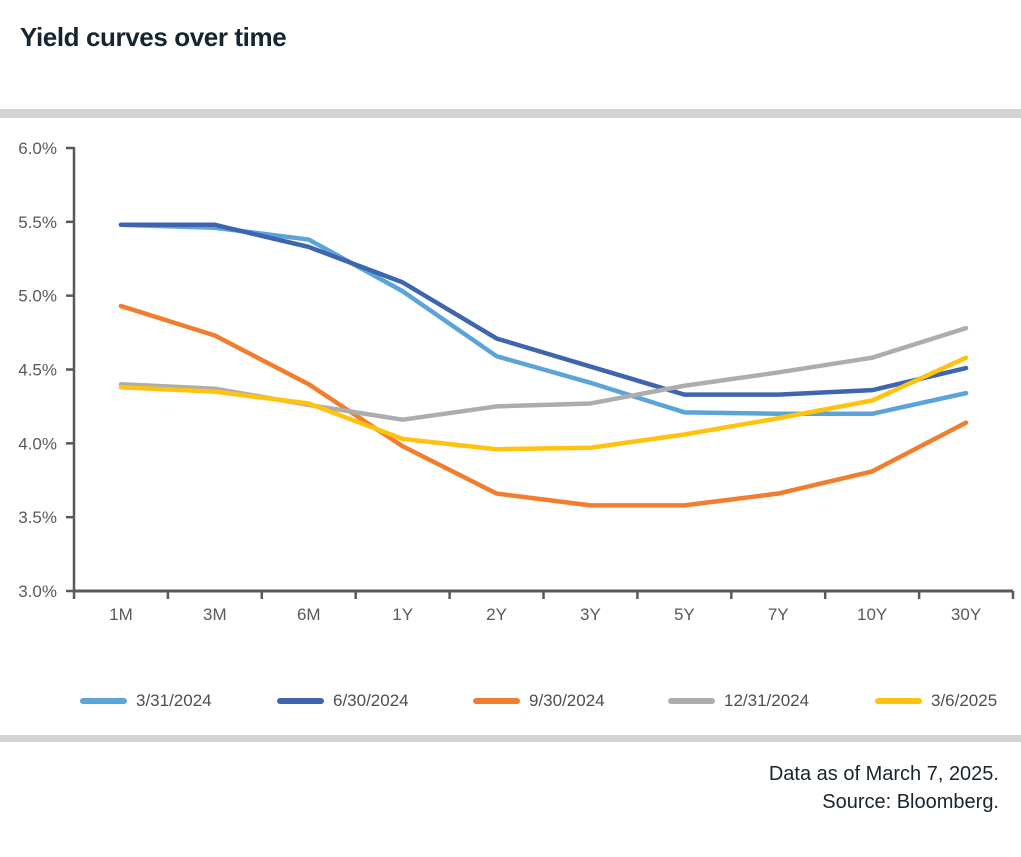 This screenshot has width=1021, height=857. I want to click on legend-label: 3/31/2024, so click(174, 700).